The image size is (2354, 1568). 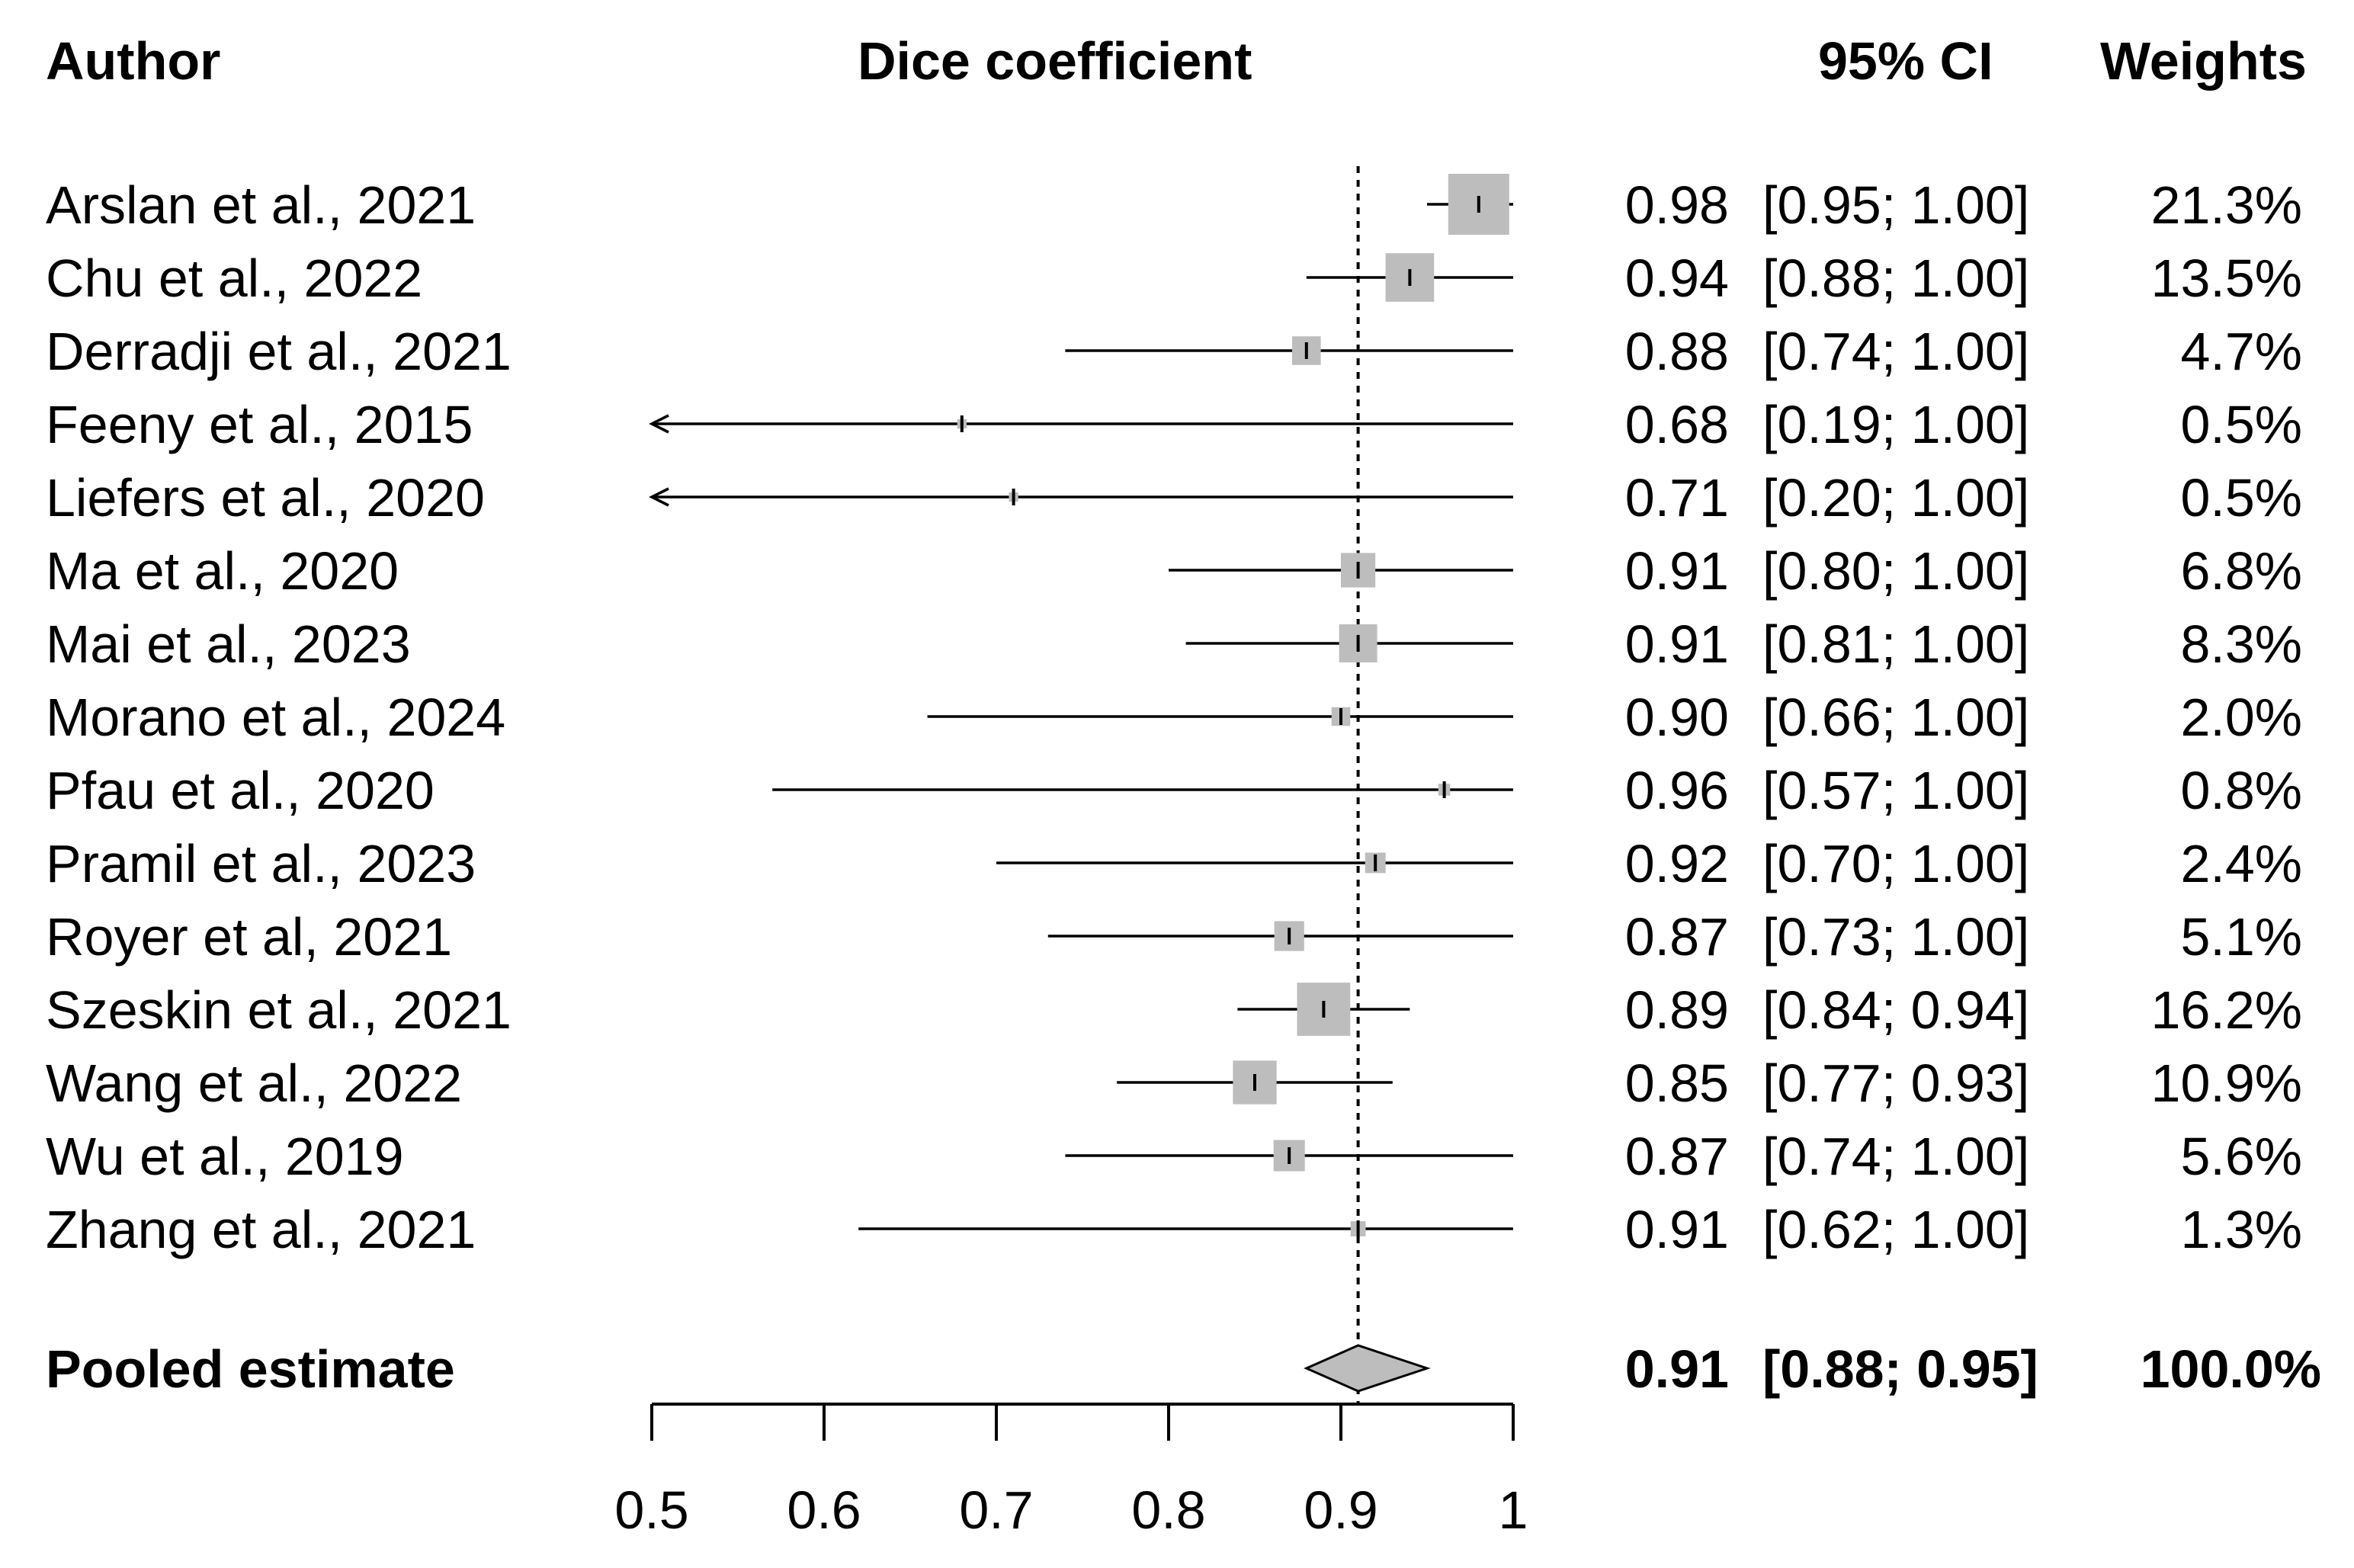 I want to click on header-weights: Weights, so click(x=2203, y=61).